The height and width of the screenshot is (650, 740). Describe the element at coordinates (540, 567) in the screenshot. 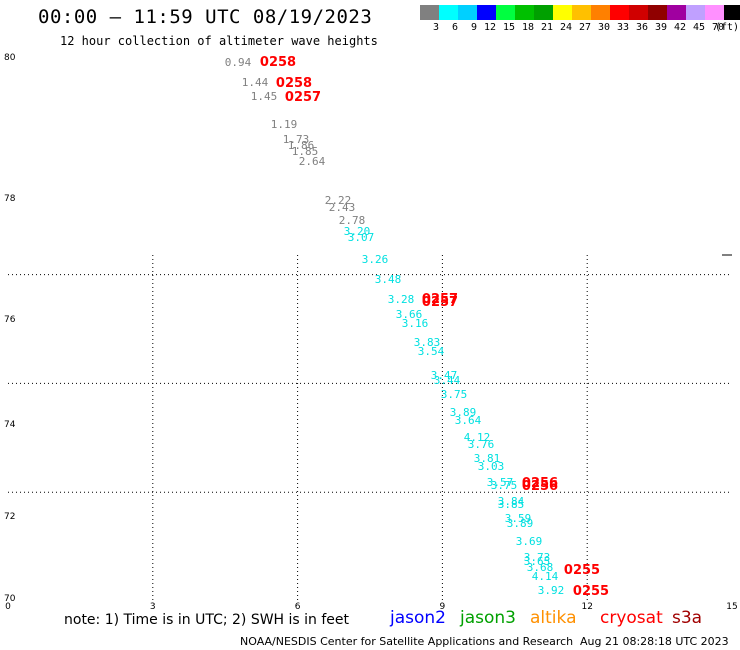

I see `wave-height-label: 3.68` at that location.